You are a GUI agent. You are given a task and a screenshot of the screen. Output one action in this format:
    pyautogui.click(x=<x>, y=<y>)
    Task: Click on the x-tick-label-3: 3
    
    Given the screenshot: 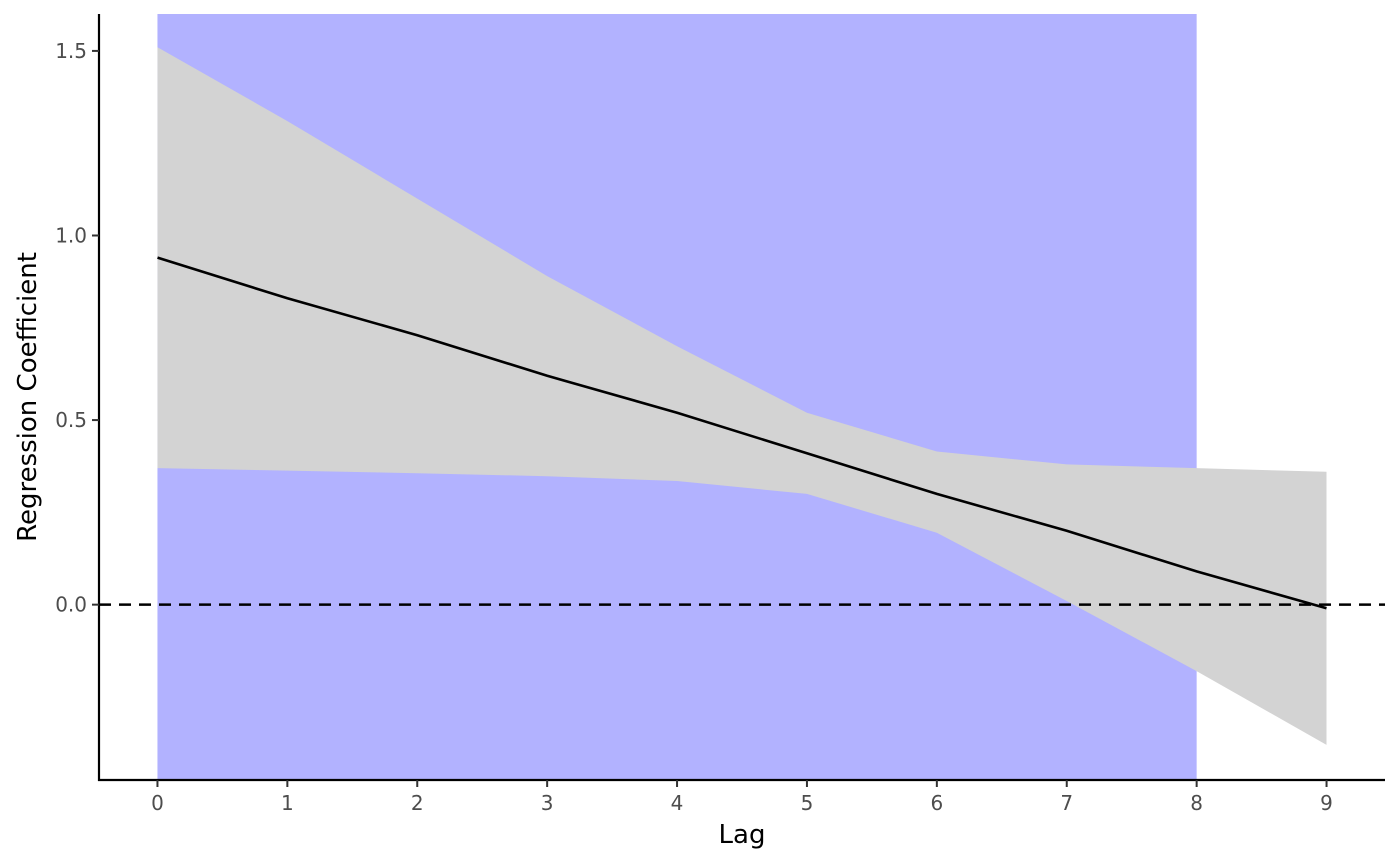 What is the action you would take?
    pyautogui.click(x=547, y=803)
    